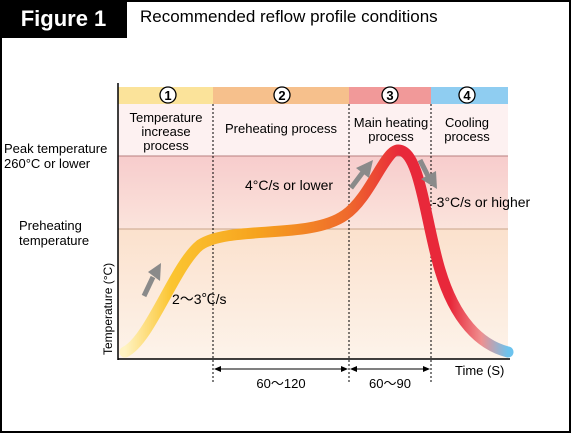 The height and width of the screenshot is (433, 571). I want to click on preheat-duration-arrow, so click(281, 369).